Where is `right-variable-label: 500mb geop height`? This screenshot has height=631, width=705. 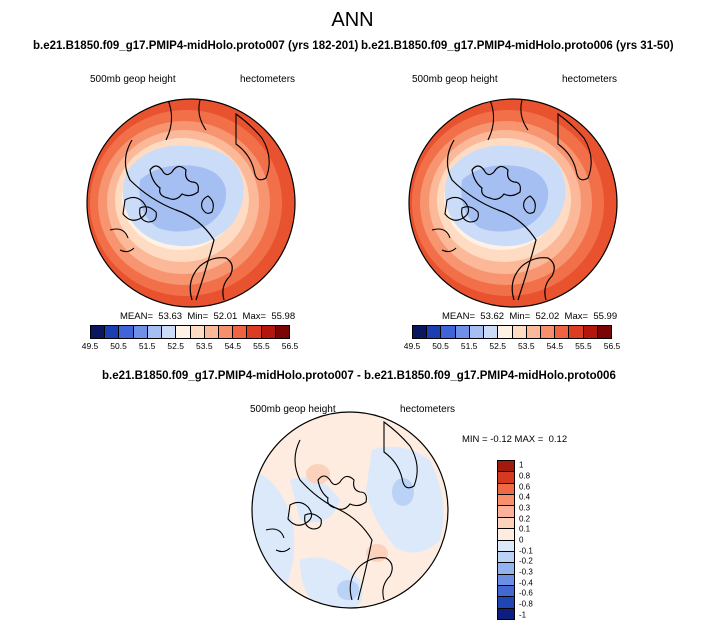
right-variable-label: 500mb geop height is located at coordinates (455, 79).